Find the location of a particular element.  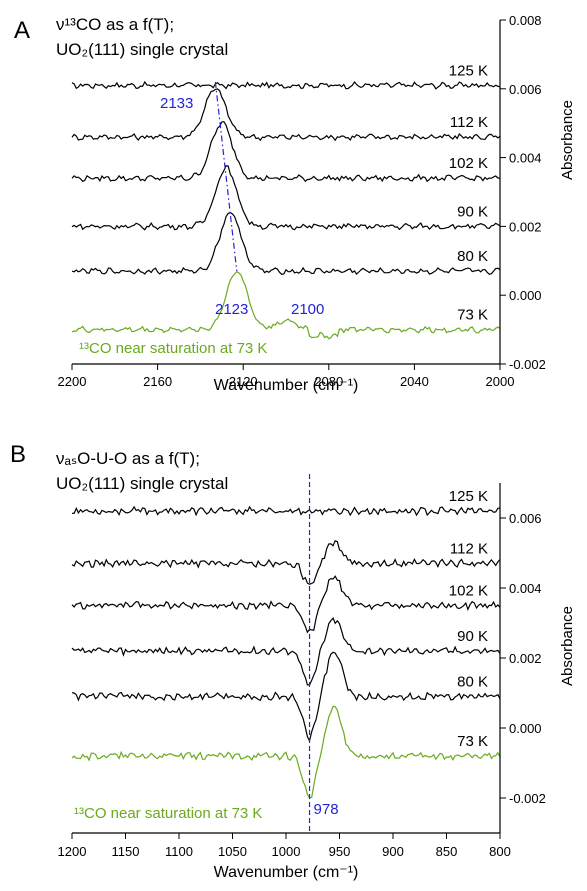

panel-b-x-tick-label: 950 is located at coordinates (340, 851).